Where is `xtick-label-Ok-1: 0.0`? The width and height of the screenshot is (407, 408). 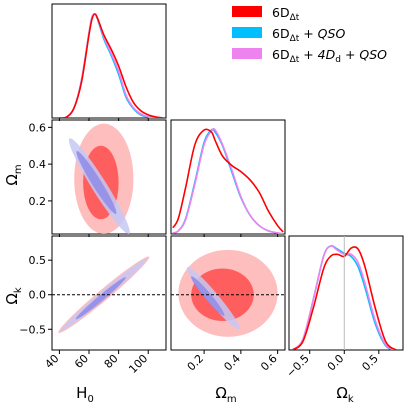
xtick-label-Ok-1: 0.0 is located at coordinates (336, 363).